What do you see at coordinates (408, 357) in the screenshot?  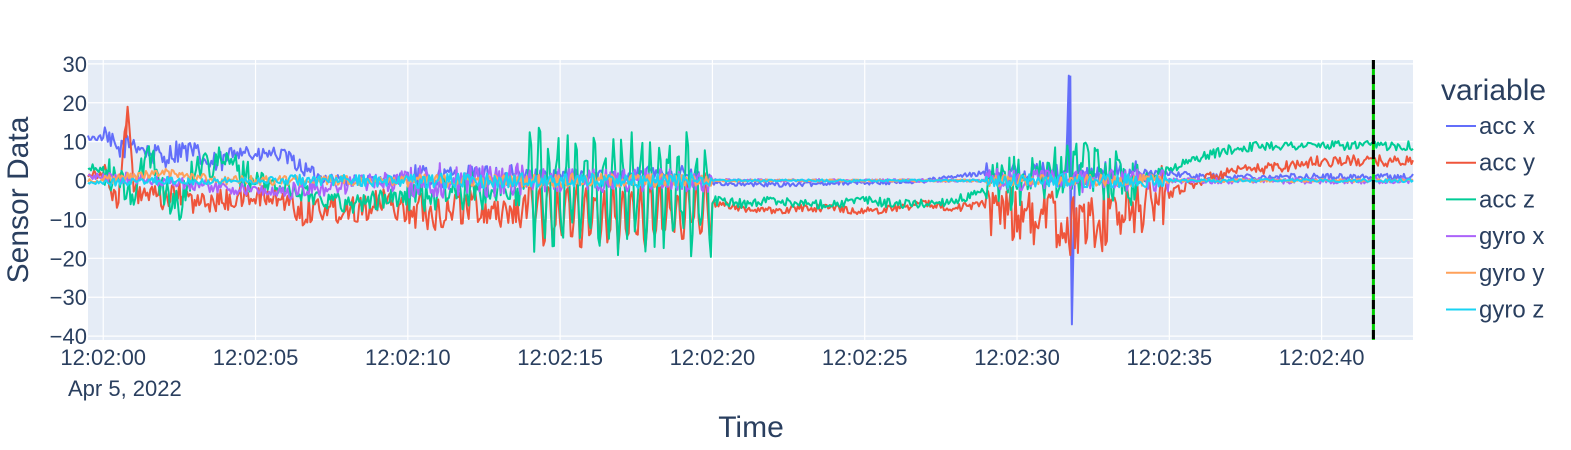 I see `x-tick-label: 12:02:10` at bounding box center [408, 357].